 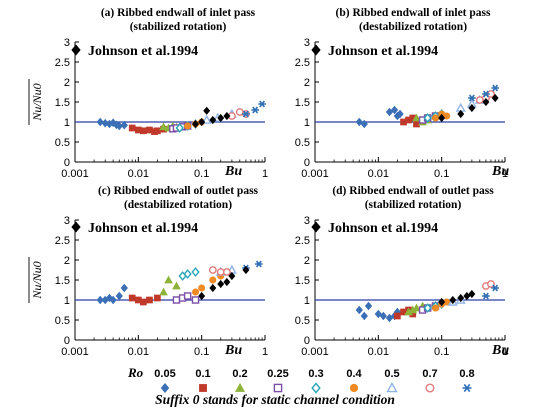 I want to click on panel-a-ytick-label: 0, so click(x=67, y=163).